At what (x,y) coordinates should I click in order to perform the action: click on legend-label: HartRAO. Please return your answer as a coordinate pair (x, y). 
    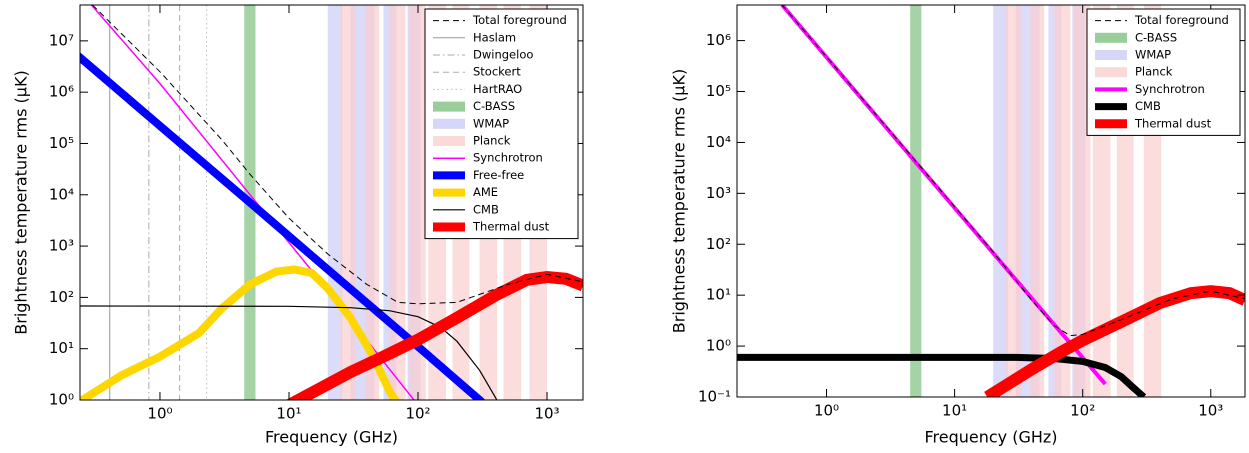
    Looking at the image, I should click on (497, 89).